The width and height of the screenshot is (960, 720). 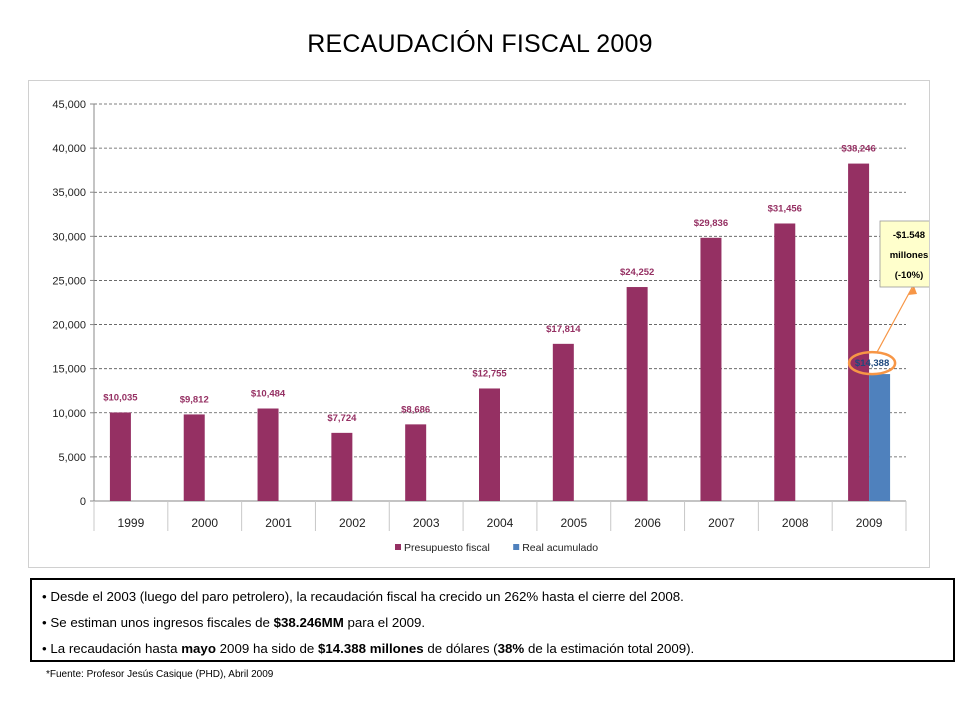 I want to click on callout-text: -$1.548, so click(x=909, y=235).